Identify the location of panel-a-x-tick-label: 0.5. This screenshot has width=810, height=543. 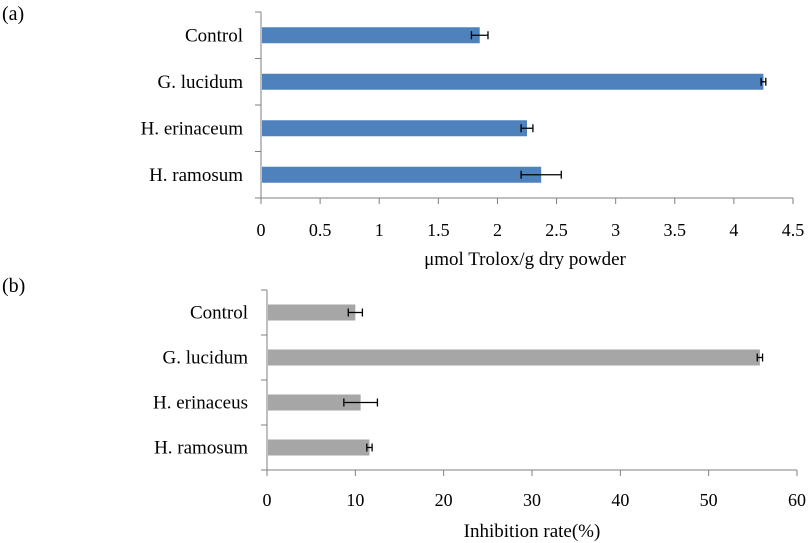
(320, 230).